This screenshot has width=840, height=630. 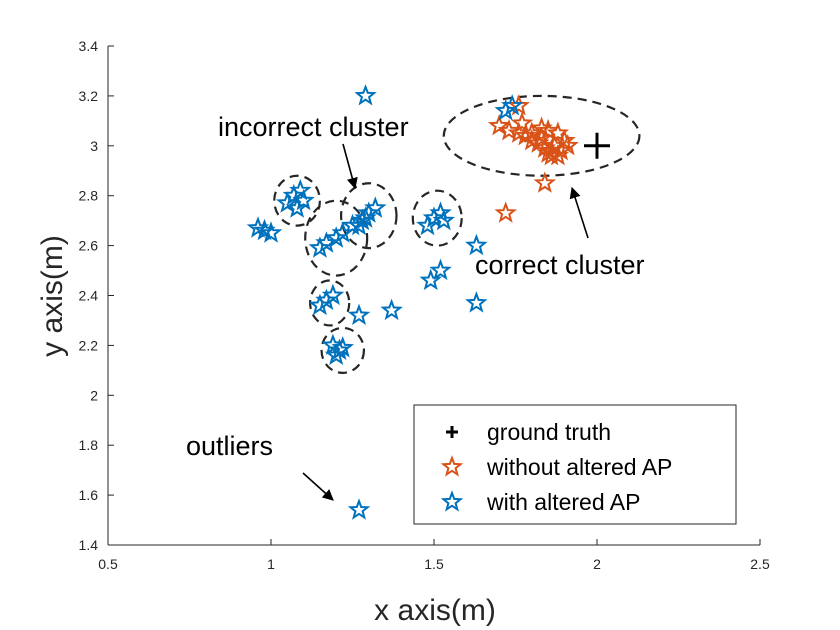 I want to click on y-tick-label: 1.4, so click(x=89, y=545).